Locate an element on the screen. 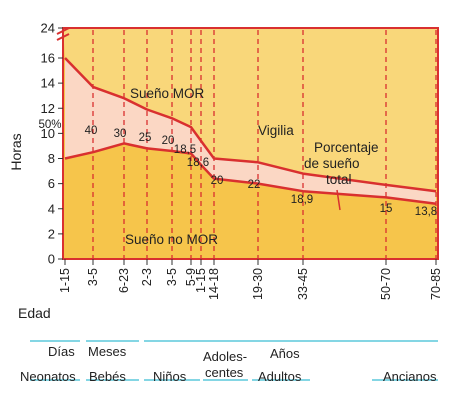 This screenshot has width=469, height=400. rem-percent-label: 40 is located at coordinates (91, 131).